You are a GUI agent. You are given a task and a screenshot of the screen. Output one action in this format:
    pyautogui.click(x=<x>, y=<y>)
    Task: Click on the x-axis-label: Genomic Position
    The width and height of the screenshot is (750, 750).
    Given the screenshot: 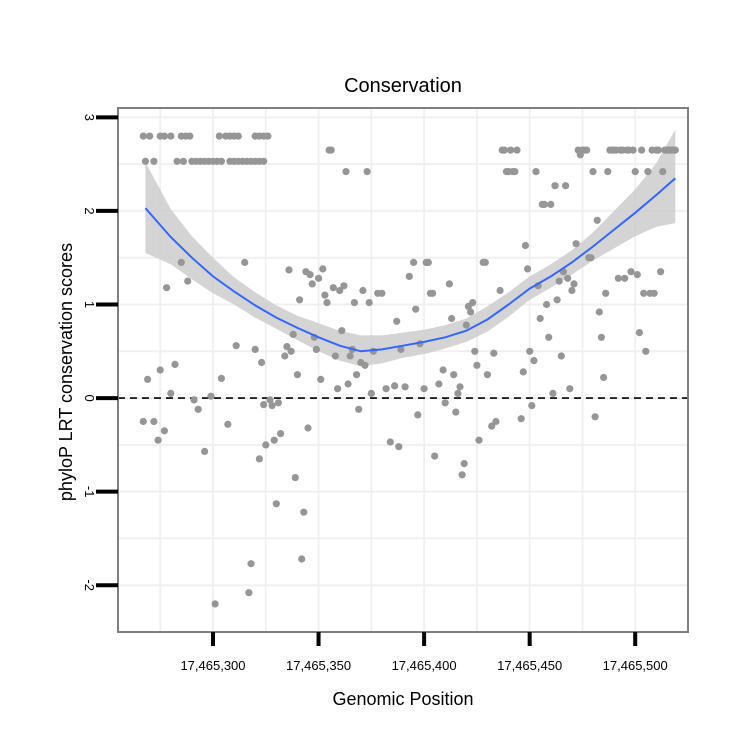 What is the action you would take?
    pyautogui.click(x=402, y=699)
    